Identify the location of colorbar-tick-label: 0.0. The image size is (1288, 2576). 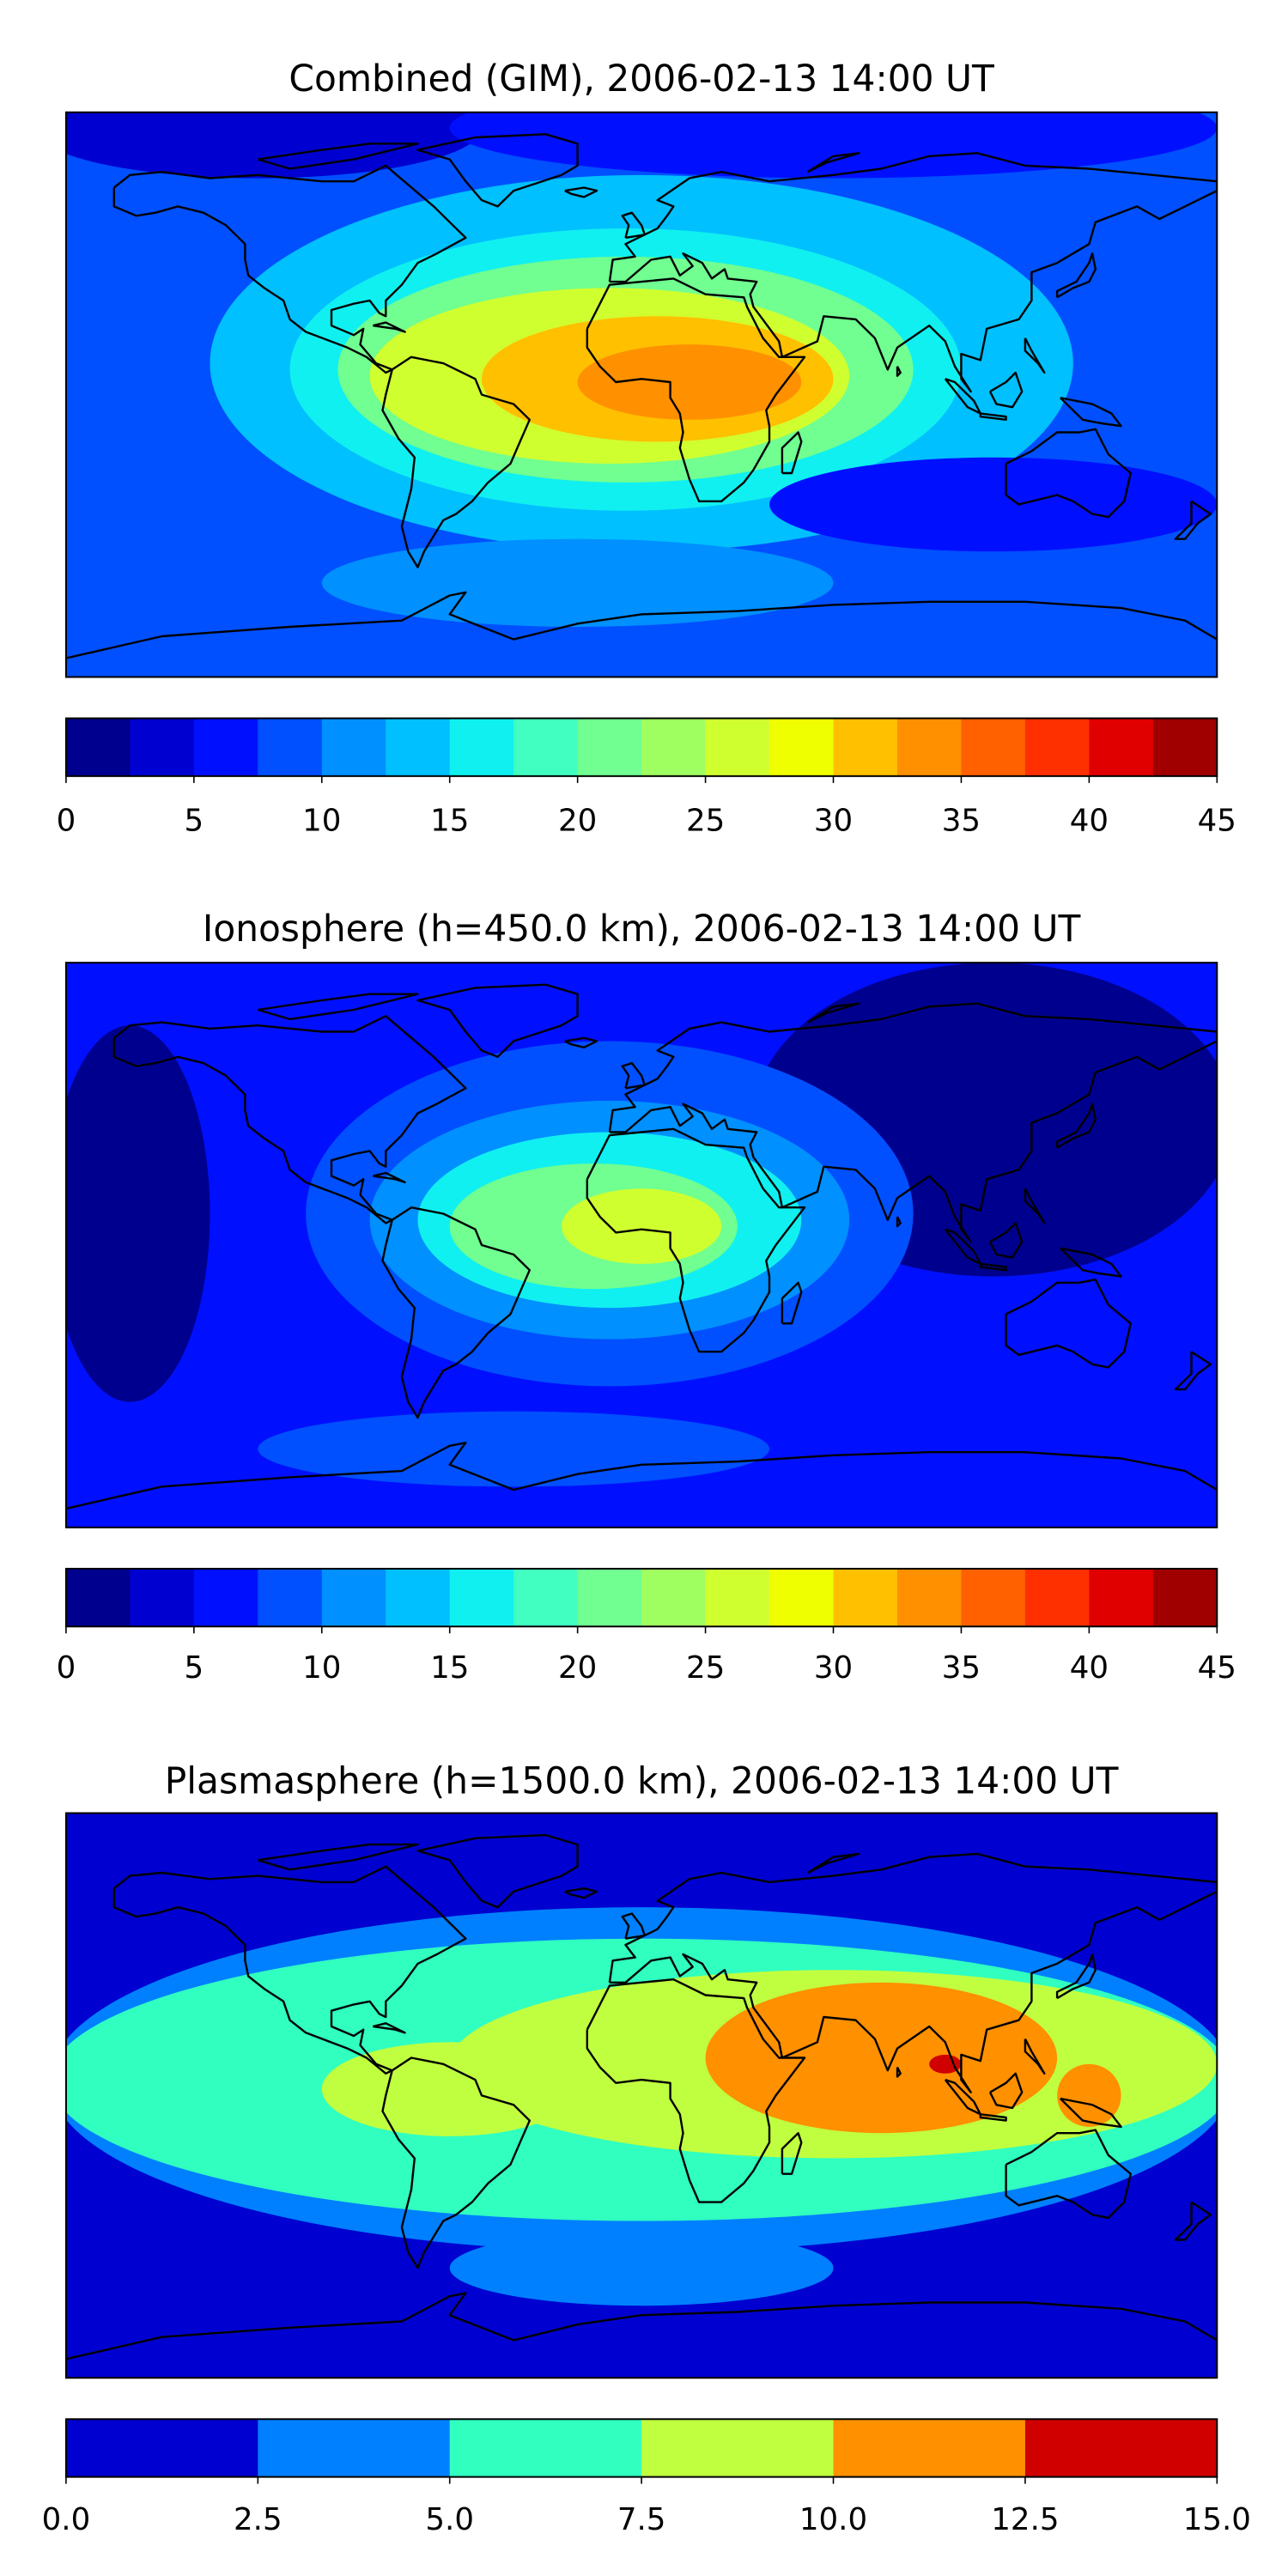
(66, 2519).